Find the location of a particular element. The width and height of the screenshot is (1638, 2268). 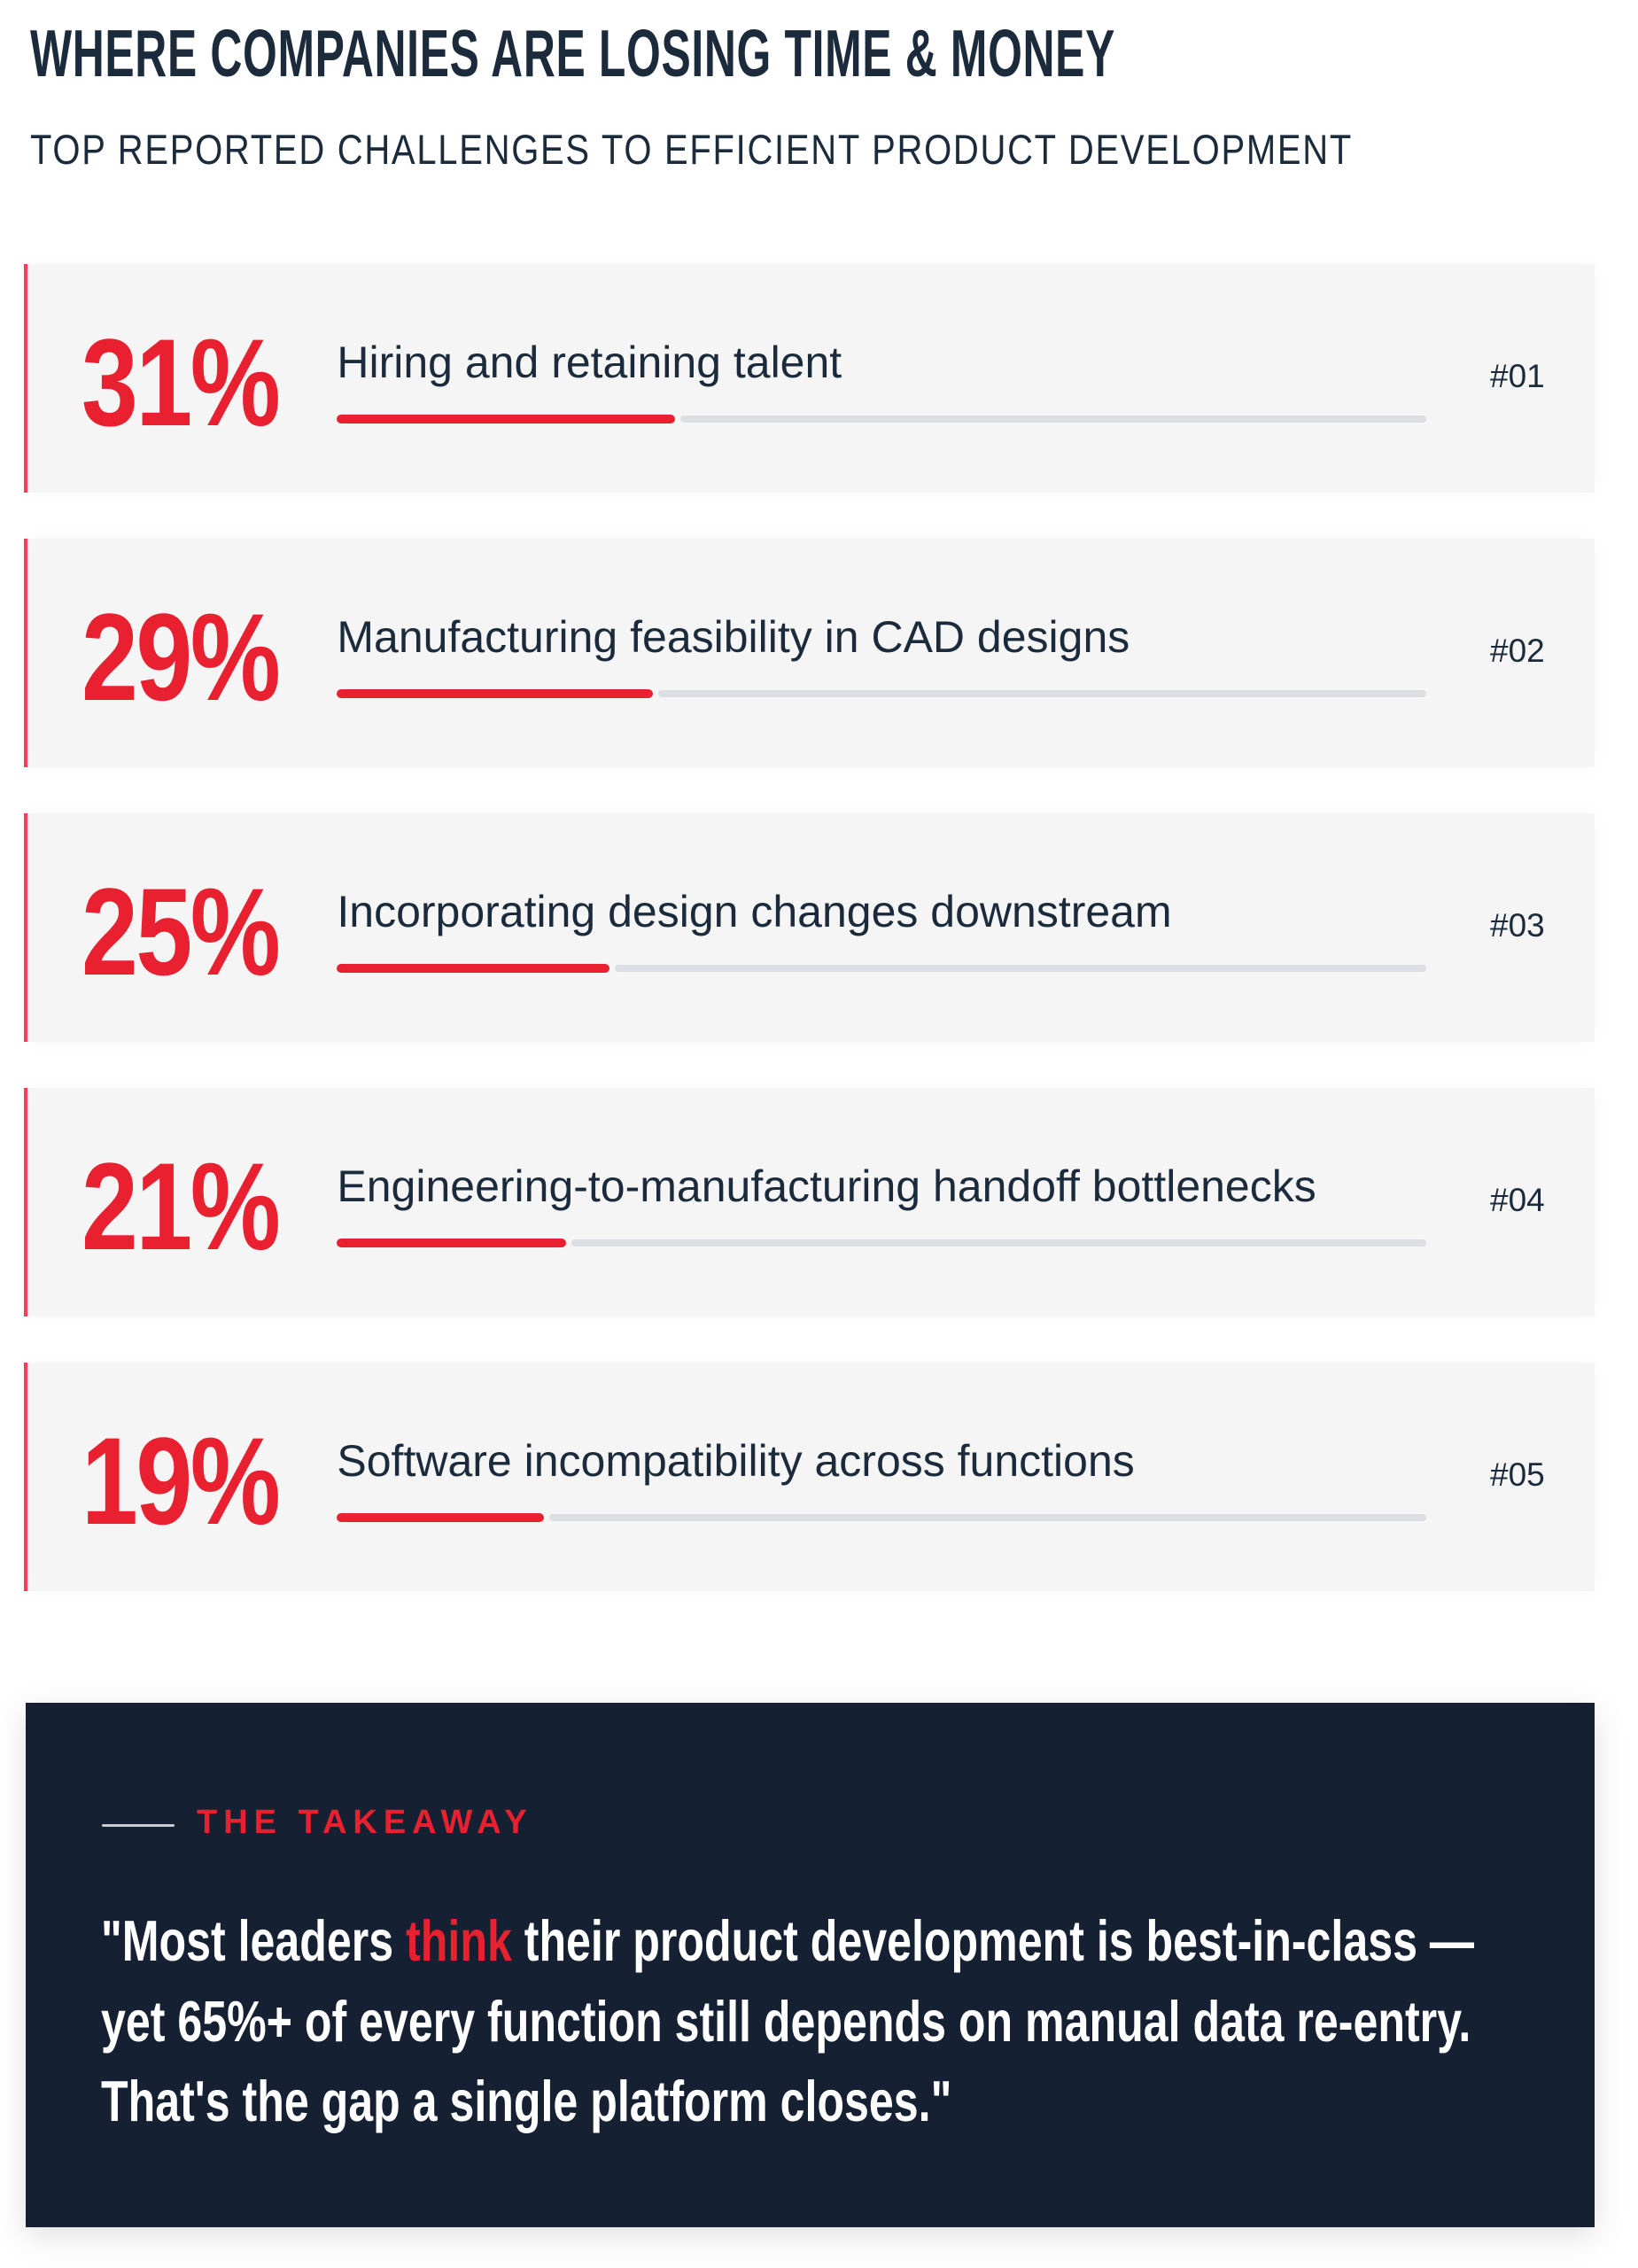

rank-badge: #05 is located at coordinates (1517, 1474).